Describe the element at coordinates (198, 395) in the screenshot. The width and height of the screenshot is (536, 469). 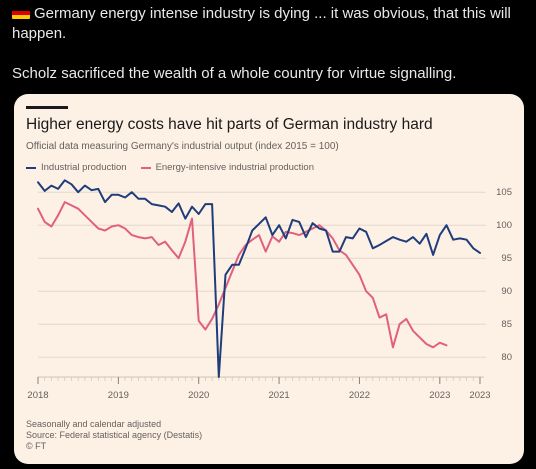
I see `x-tick-label: 2020` at that location.